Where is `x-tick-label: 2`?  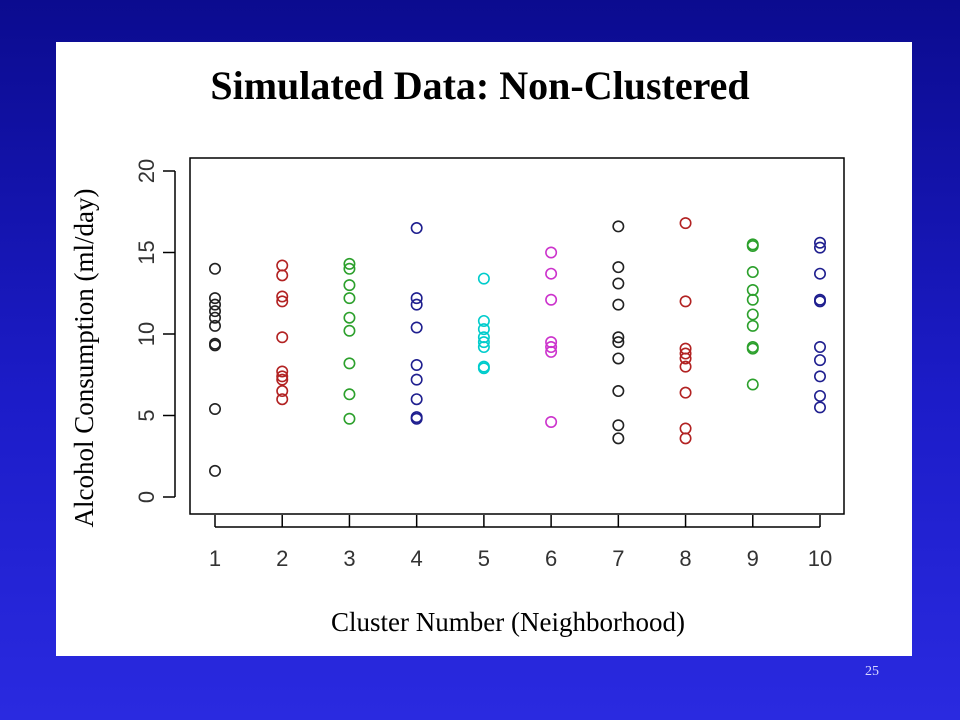
x-tick-label: 2 is located at coordinates (282, 558).